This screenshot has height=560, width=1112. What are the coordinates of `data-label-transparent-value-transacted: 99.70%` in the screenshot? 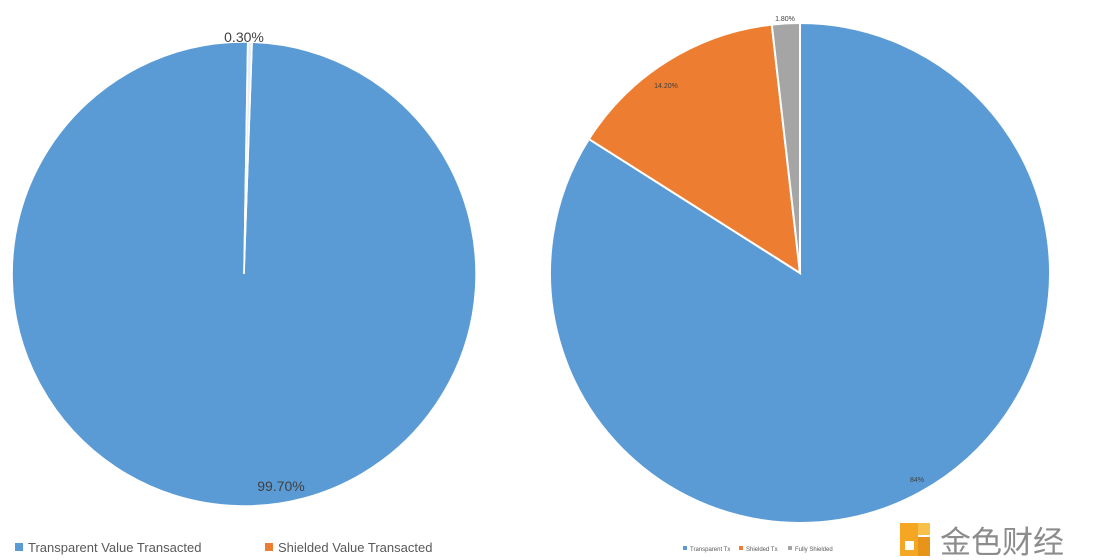 It's located at (280, 486).